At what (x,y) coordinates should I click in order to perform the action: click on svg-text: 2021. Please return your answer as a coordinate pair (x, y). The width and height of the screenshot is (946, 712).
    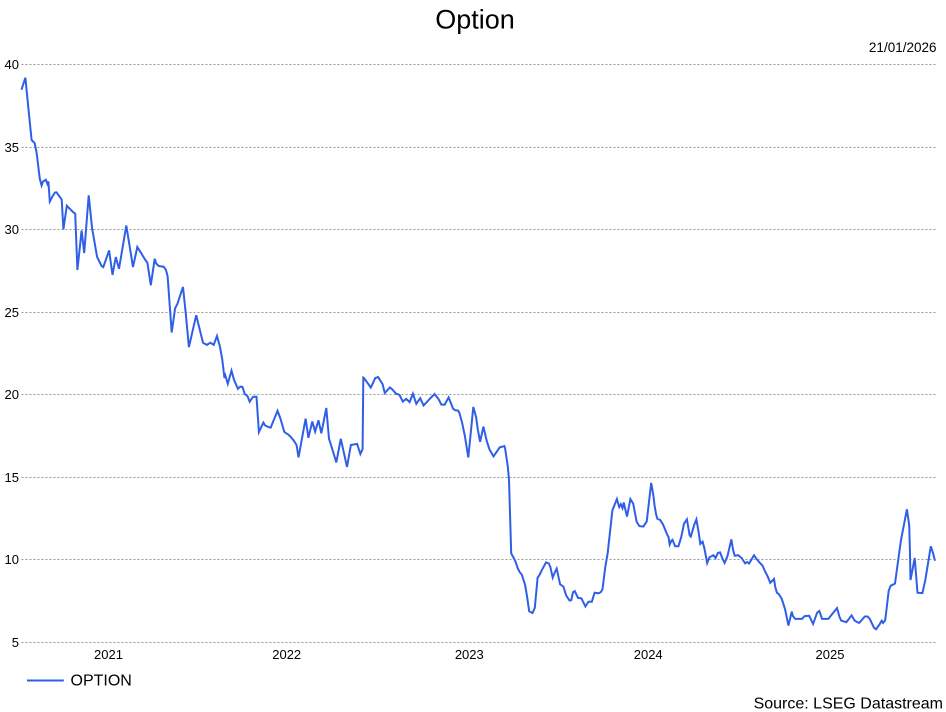
    Looking at the image, I should click on (108, 654).